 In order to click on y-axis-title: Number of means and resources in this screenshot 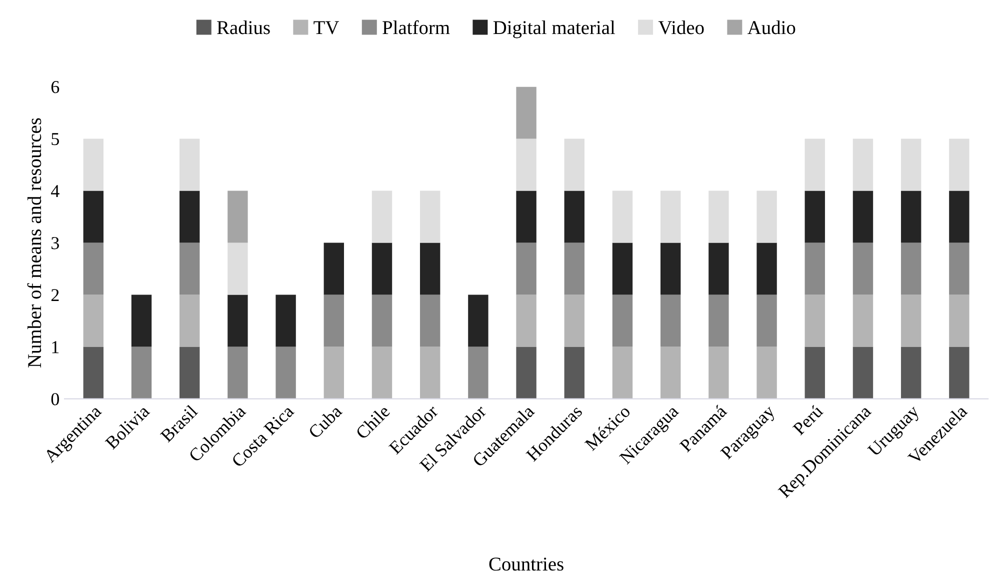, I will do `click(34, 243)`.